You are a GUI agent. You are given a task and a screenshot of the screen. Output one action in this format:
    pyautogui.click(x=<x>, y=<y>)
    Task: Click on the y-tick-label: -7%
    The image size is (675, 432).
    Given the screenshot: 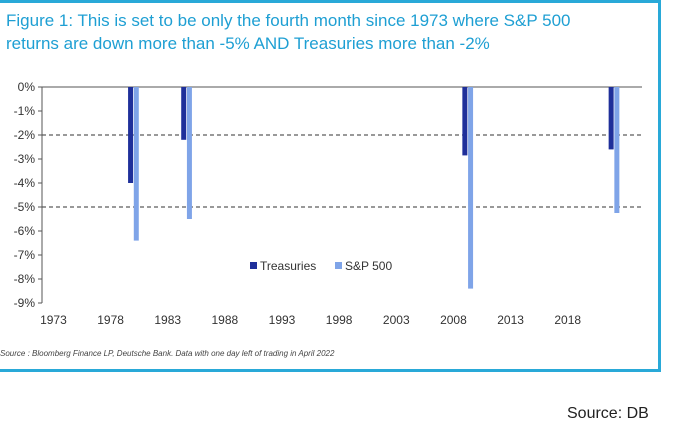 What is the action you would take?
    pyautogui.click(x=25, y=255)
    